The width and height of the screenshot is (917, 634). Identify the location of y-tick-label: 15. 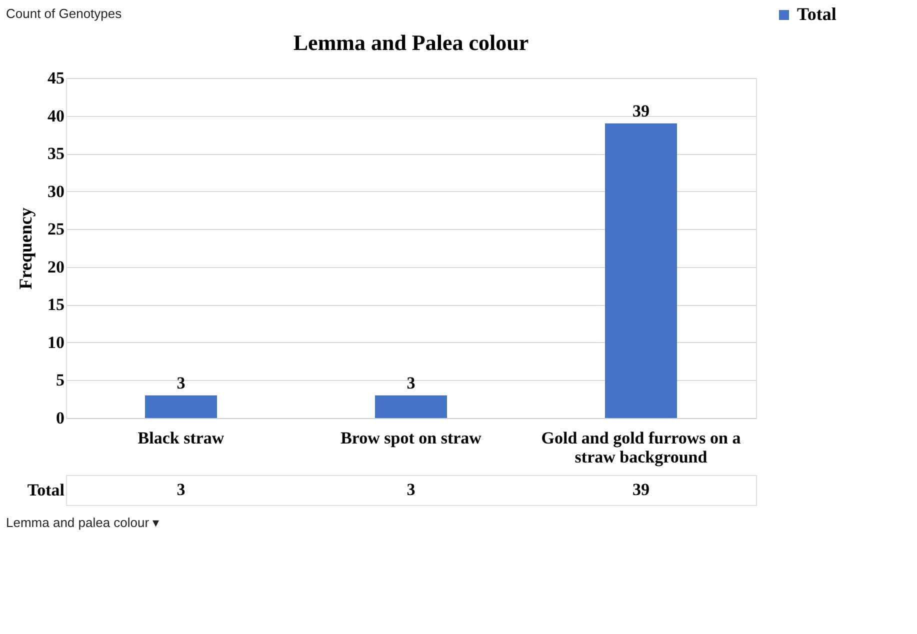
(56, 304).